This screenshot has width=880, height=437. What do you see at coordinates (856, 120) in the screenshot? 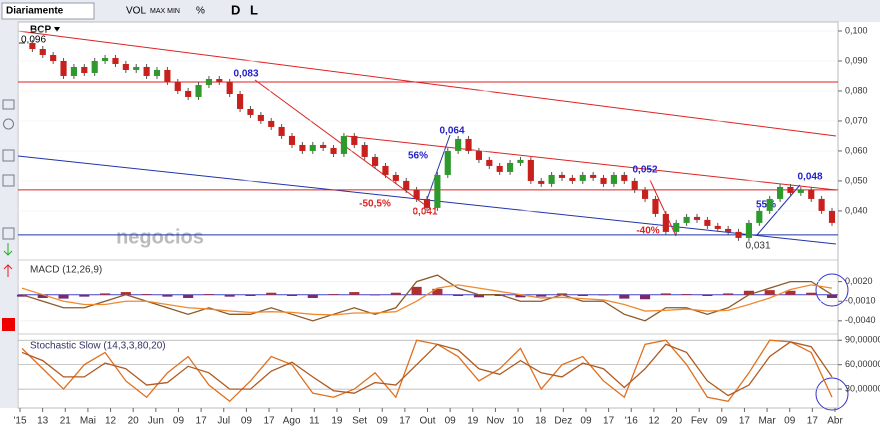
I see `y-tick-label: 0,070` at bounding box center [856, 120].